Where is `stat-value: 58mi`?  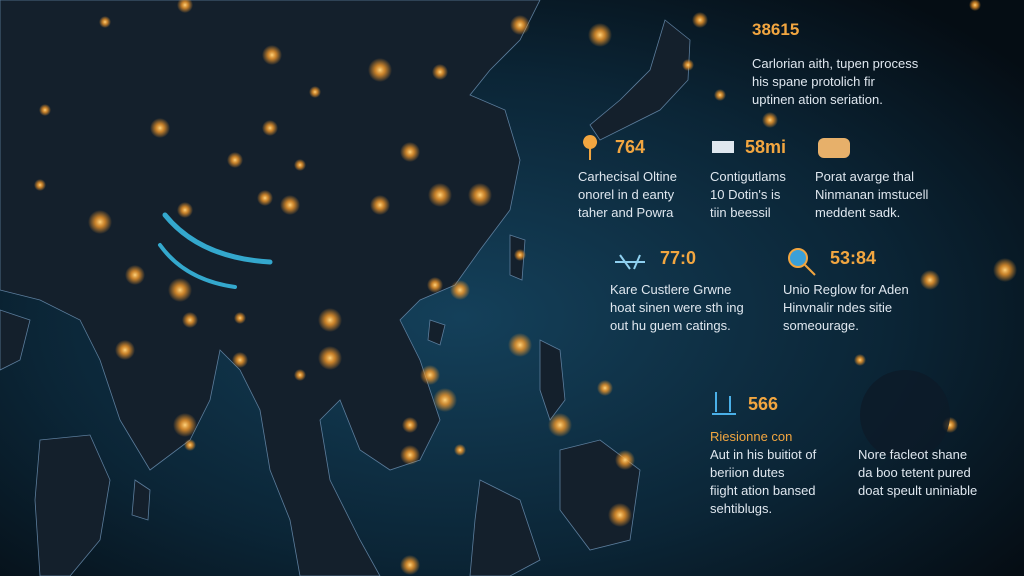 stat-value: 58mi is located at coordinates (766, 147).